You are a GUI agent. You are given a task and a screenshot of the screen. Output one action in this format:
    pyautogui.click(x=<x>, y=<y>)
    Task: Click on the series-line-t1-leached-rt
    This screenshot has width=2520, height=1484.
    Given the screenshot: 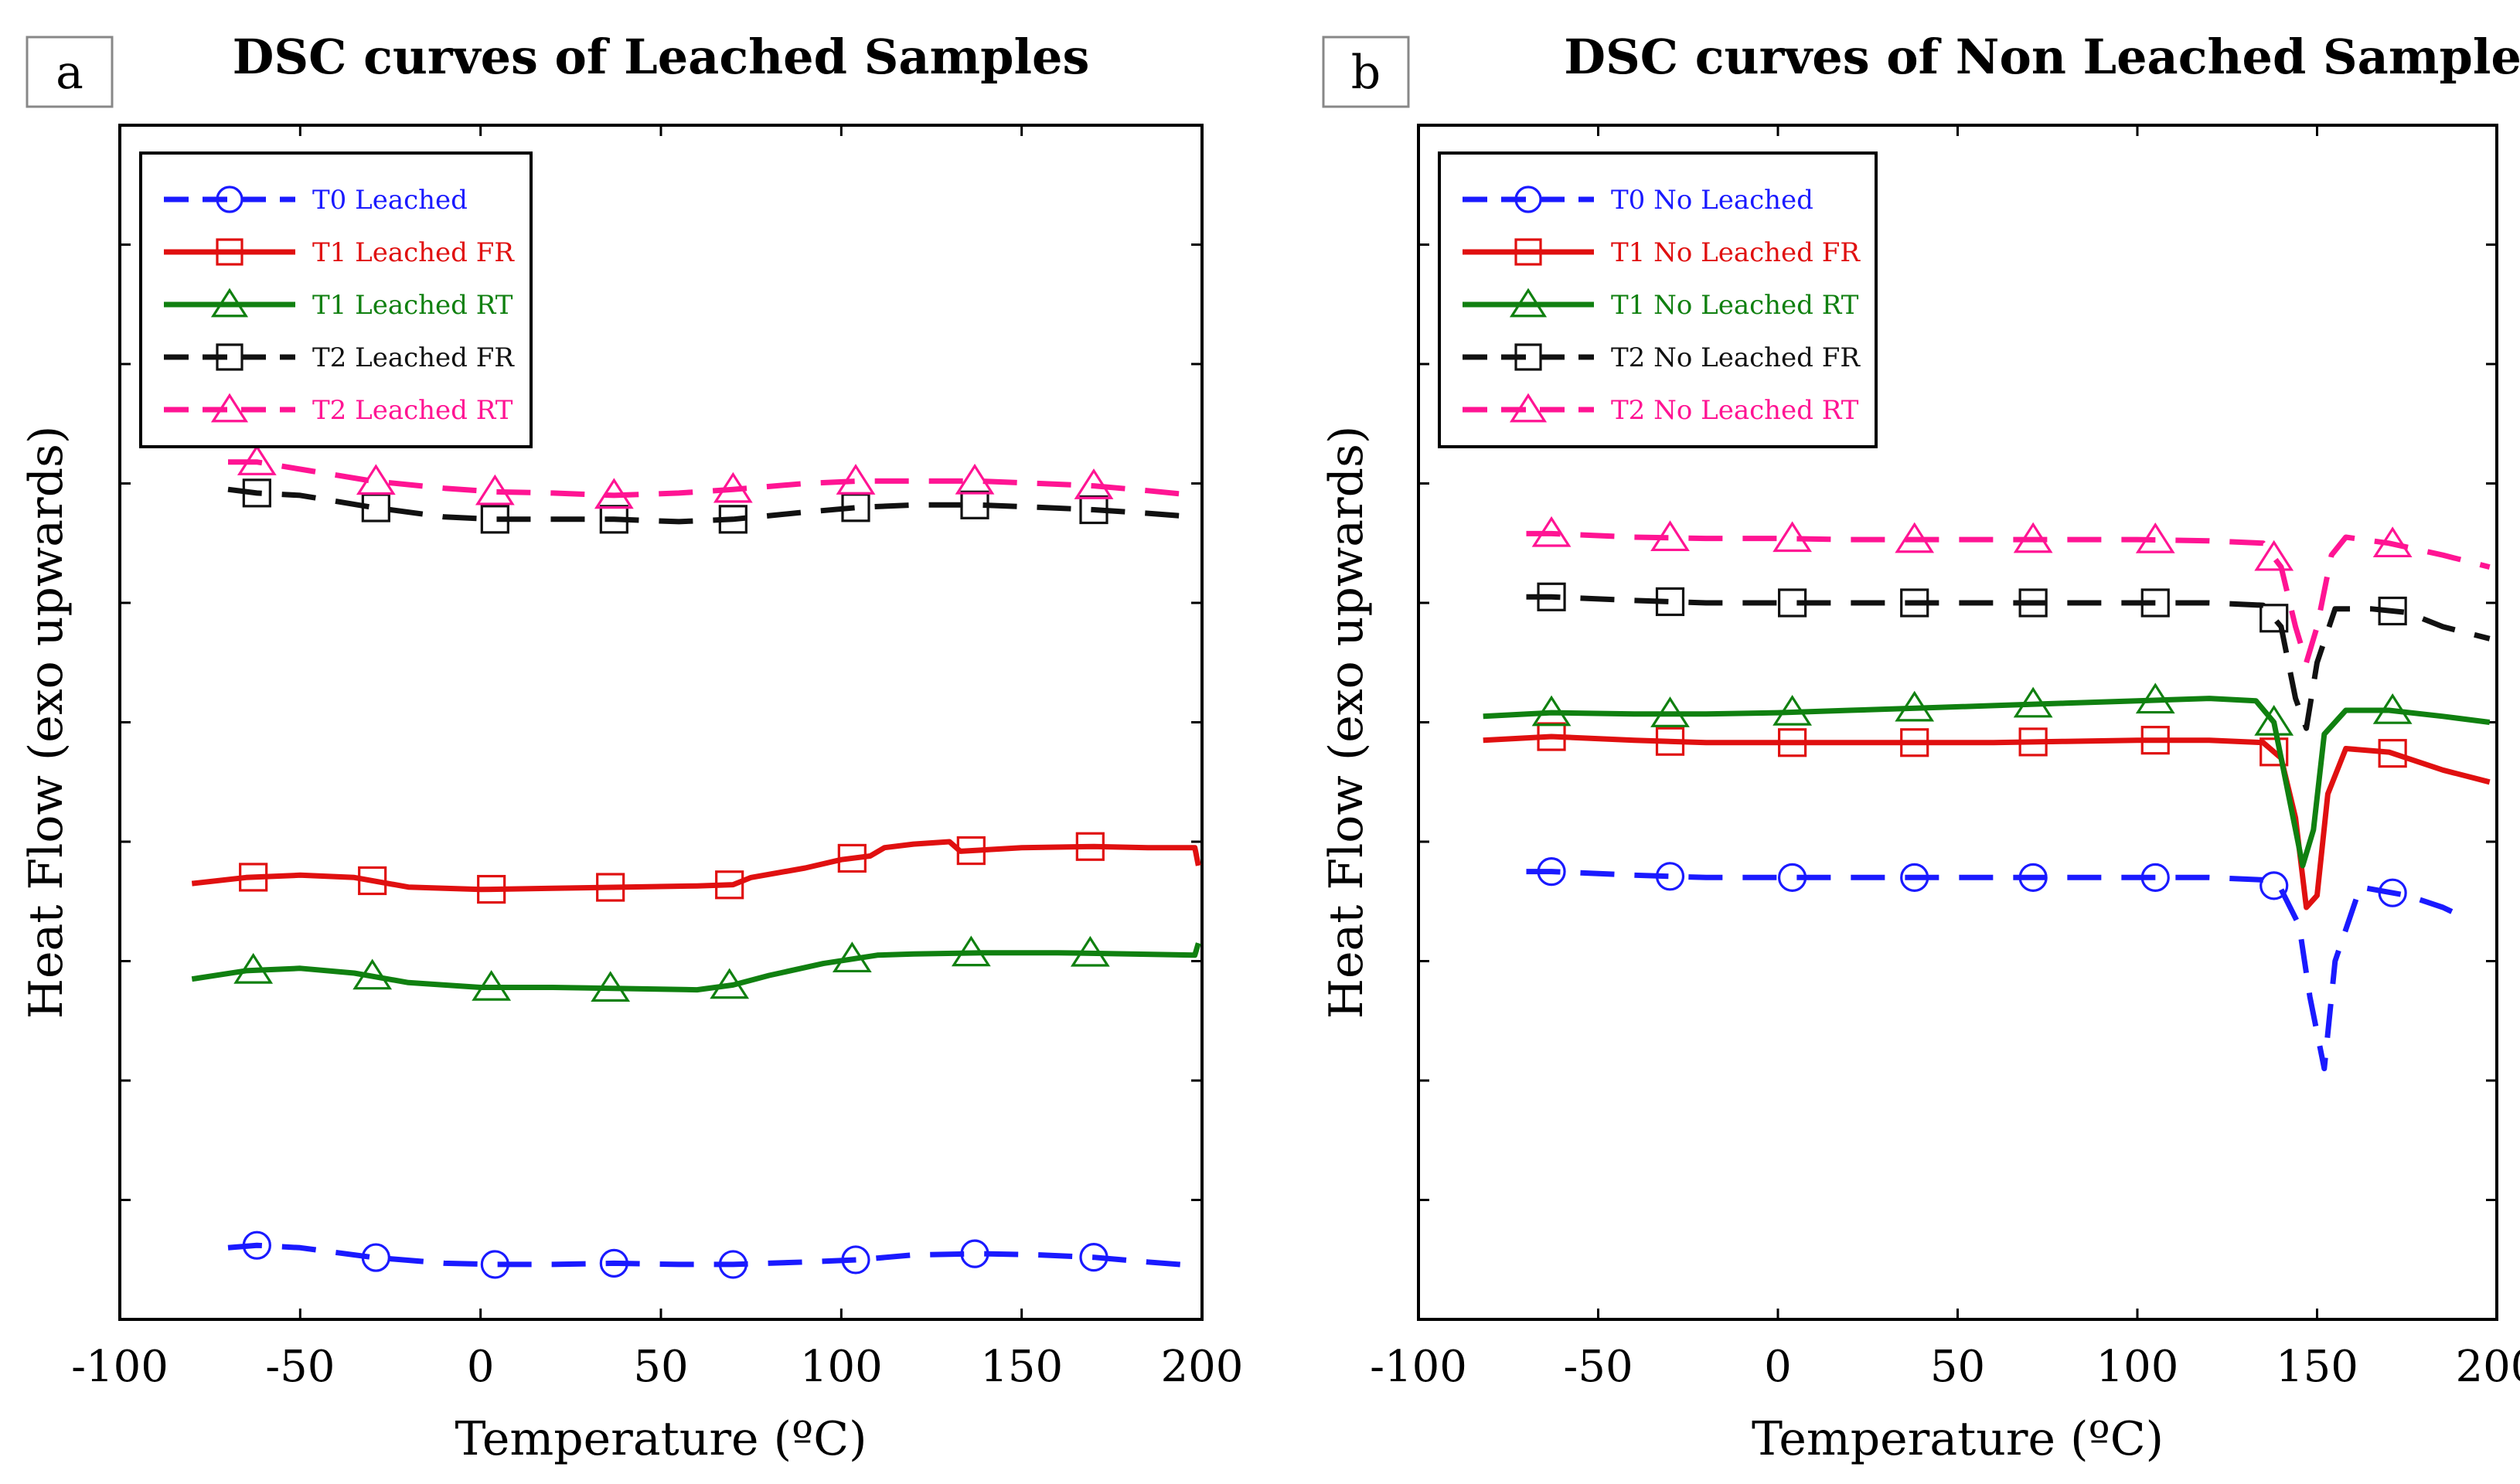 What is the action you would take?
    pyautogui.click(x=696, y=967)
    